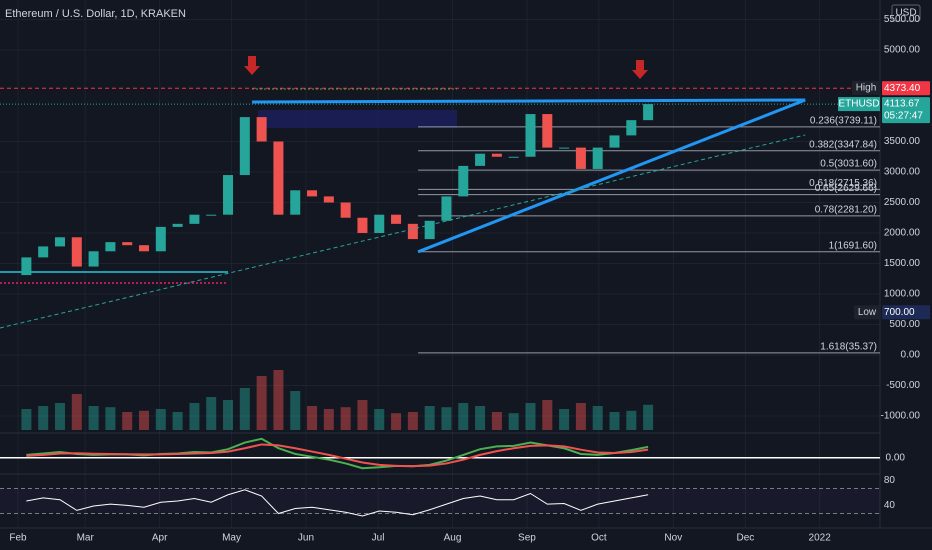 The width and height of the screenshot is (932, 550). Describe the element at coordinates (902, 104) in the screenshot. I see `price-tag-label: 4113.67` at that location.